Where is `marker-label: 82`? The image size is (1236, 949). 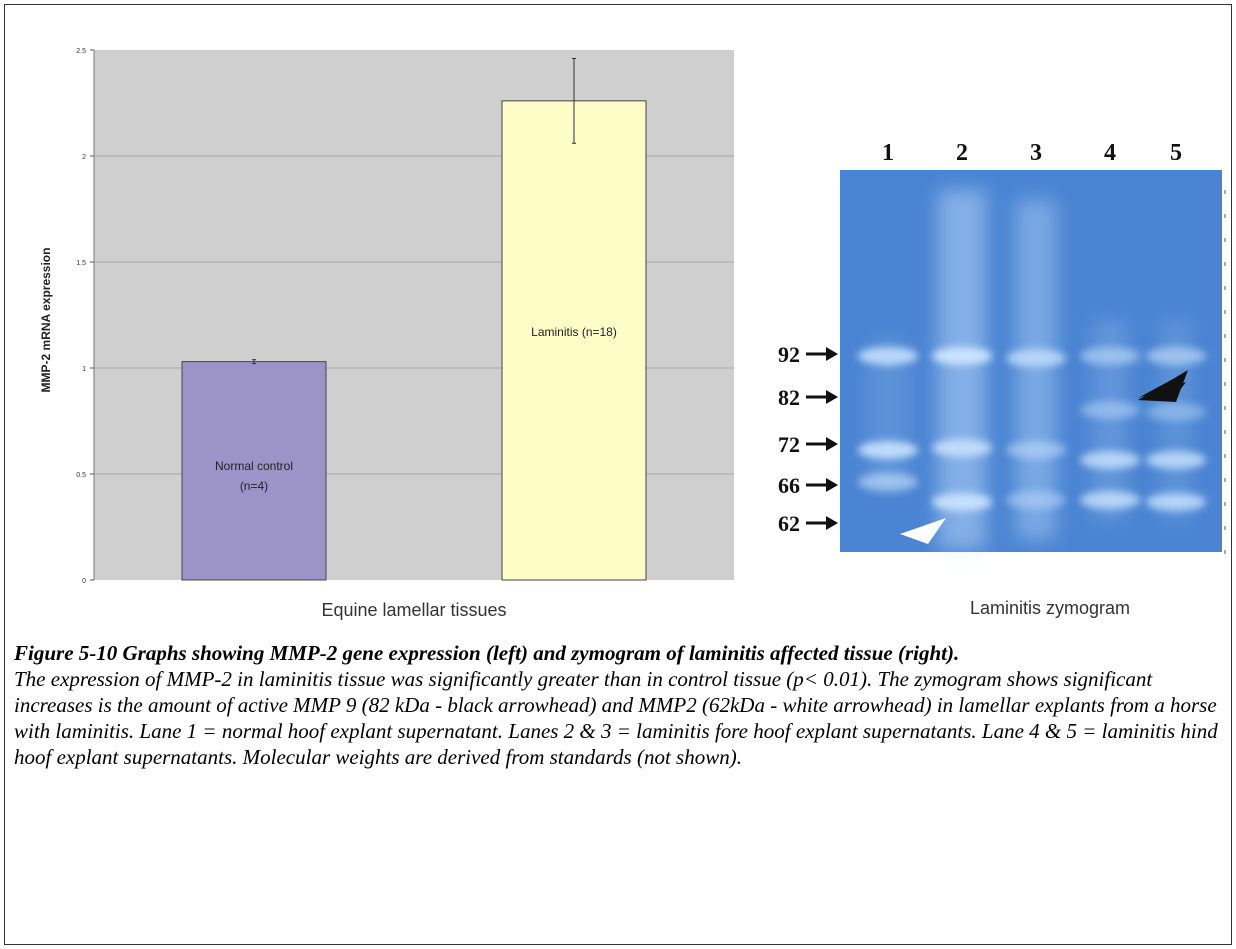
marker-label: 82 is located at coordinates (789, 397).